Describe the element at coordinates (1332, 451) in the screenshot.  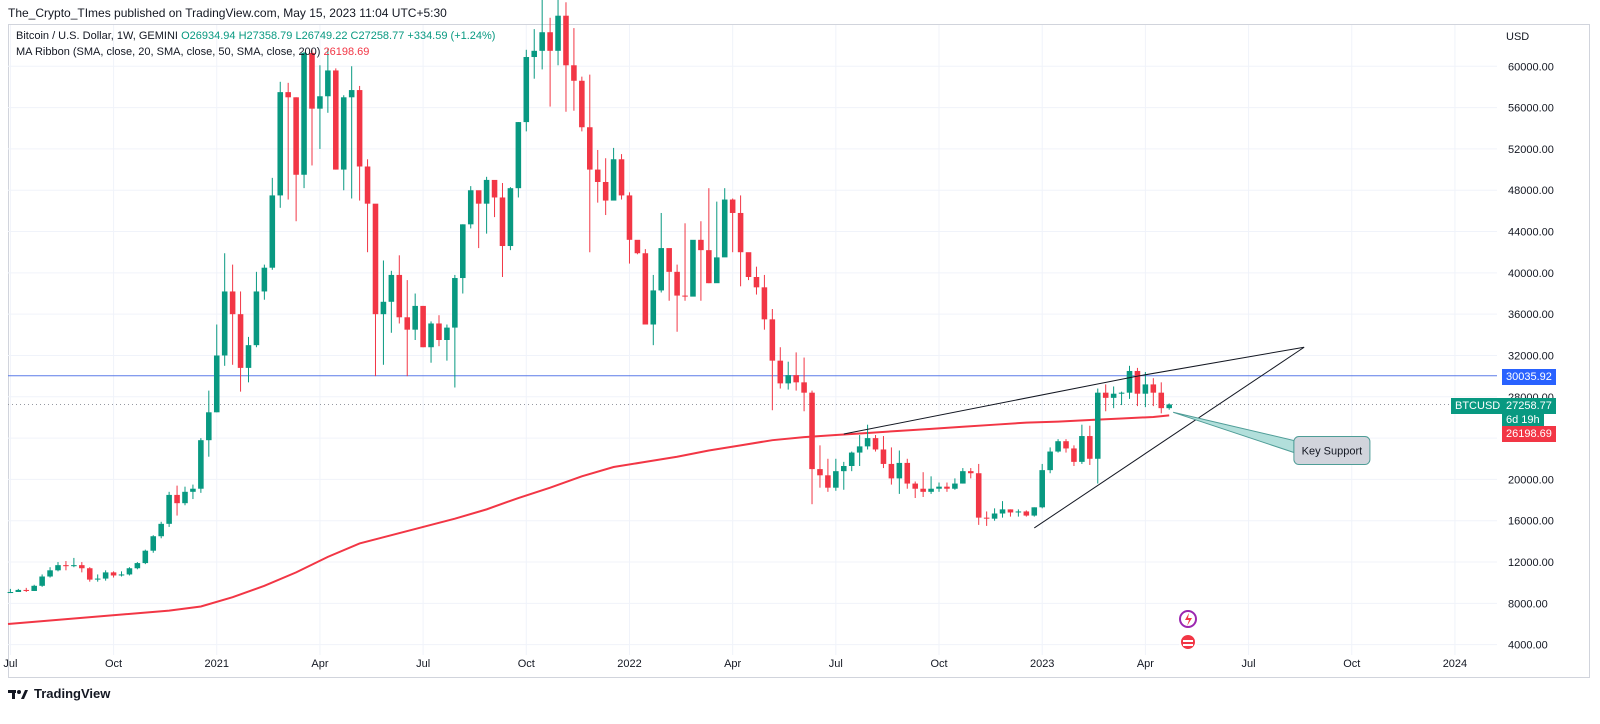
I see `callout-box` at that location.